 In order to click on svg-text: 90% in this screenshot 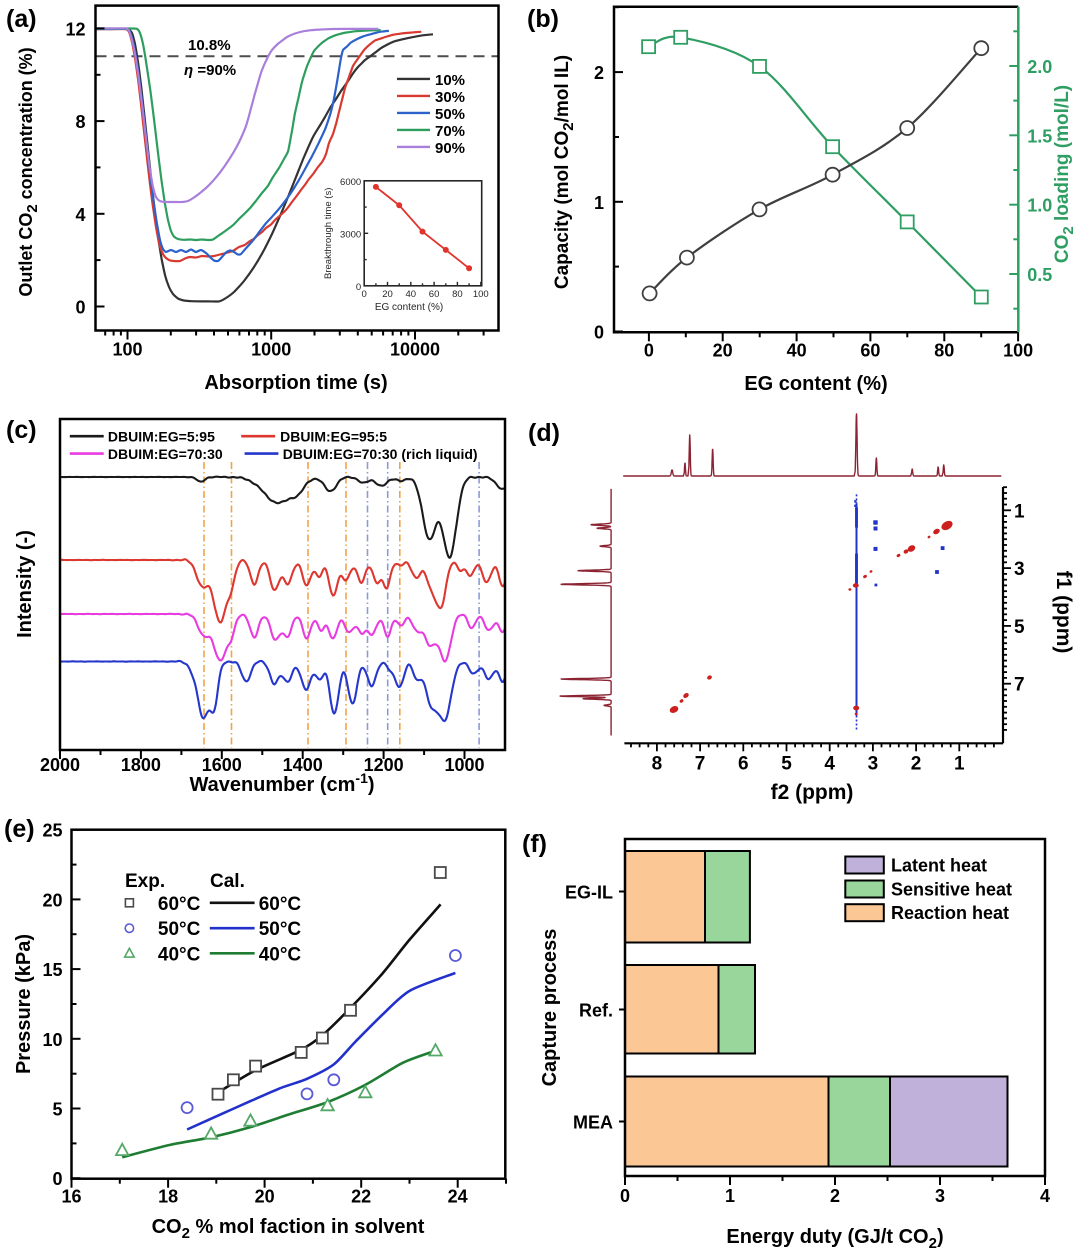, I will do `click(450, 148)`.